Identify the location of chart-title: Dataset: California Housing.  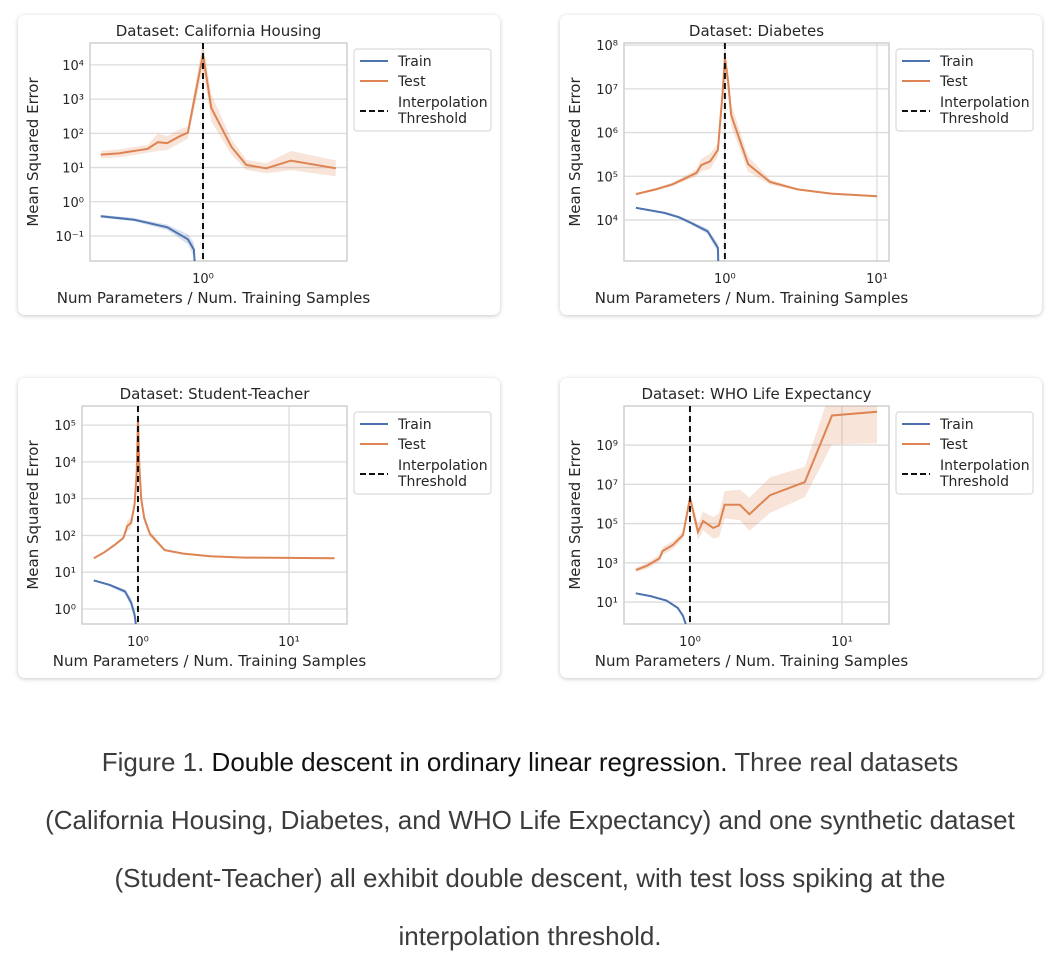
(219, 31).